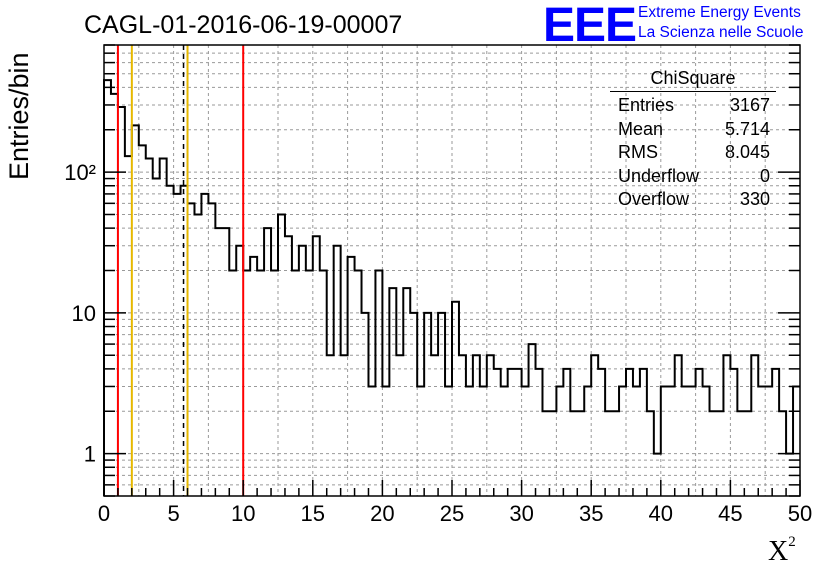  What do you see at coordinates (313, 513) in the screenshot?
I see `x-tick-label: 15` at bounding box center [313, 513].